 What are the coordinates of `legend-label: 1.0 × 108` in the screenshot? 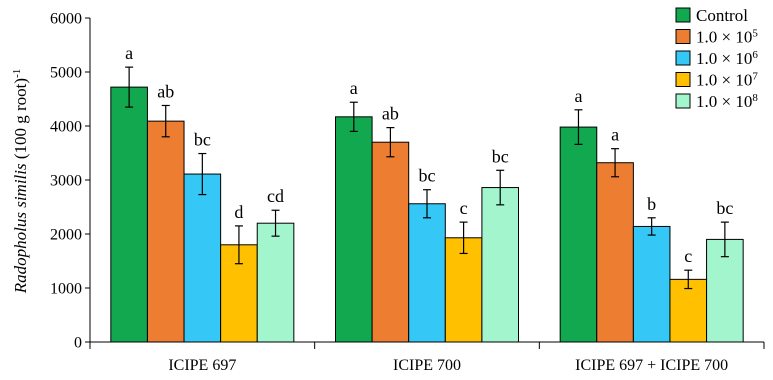 It's located at (727, 101).